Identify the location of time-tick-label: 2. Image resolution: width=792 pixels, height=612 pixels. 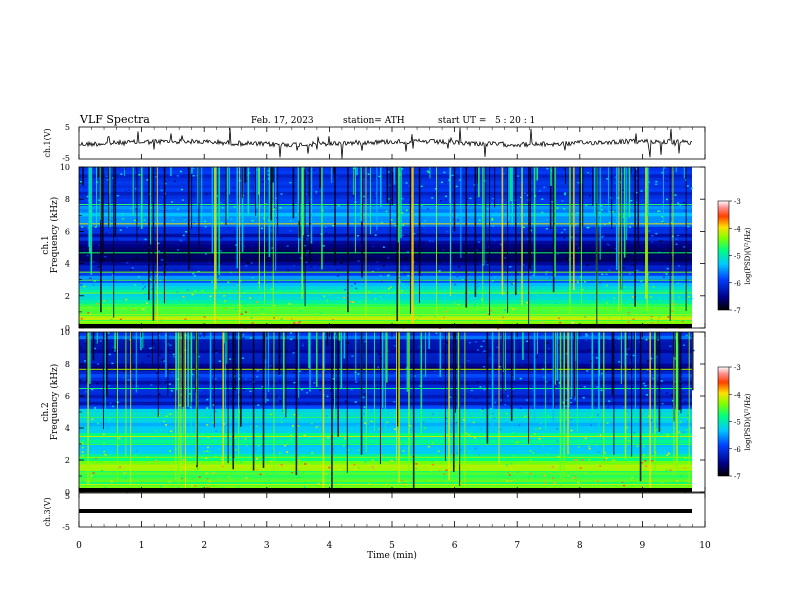
(204, 546).